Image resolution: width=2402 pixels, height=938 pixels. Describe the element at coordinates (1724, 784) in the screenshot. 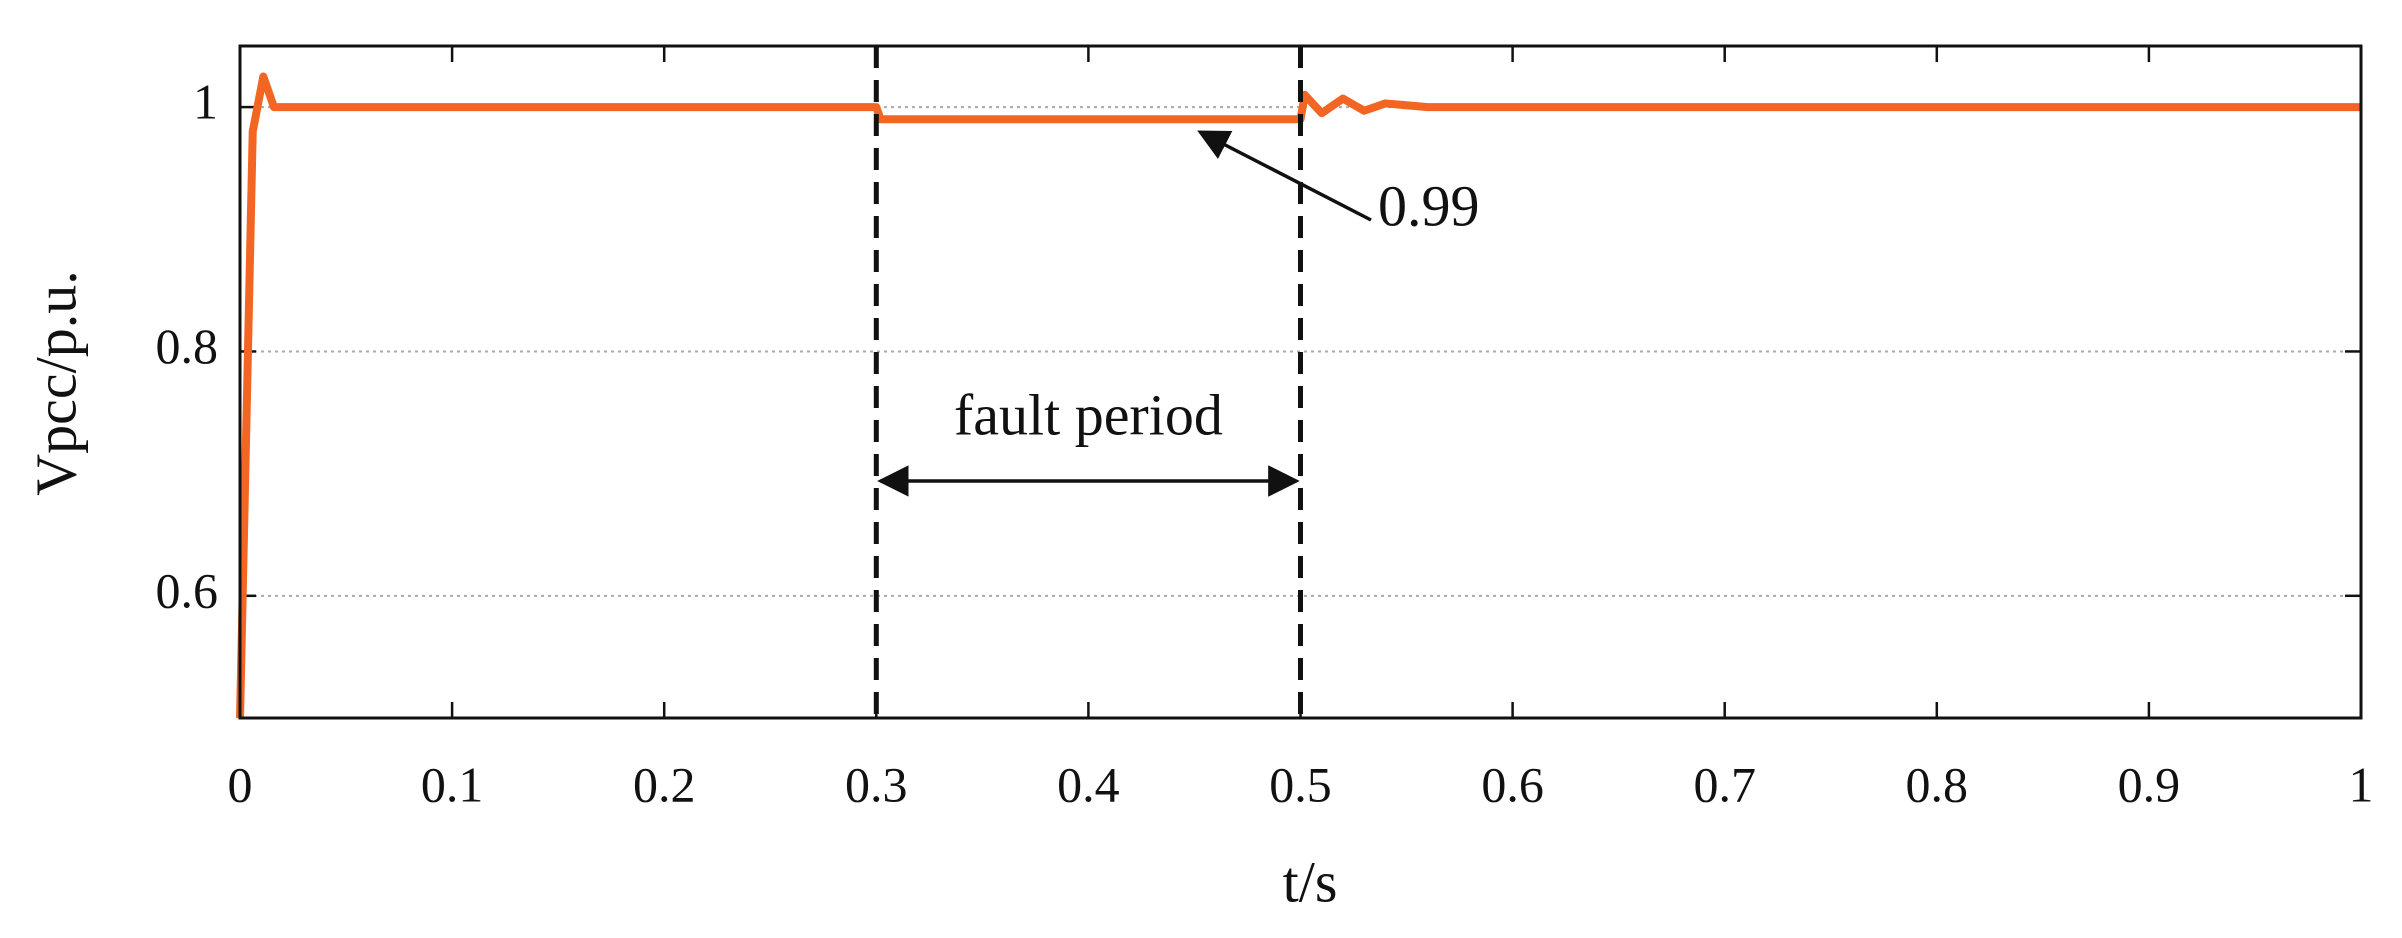

I see `x-tick-label: 0.7` at that location.